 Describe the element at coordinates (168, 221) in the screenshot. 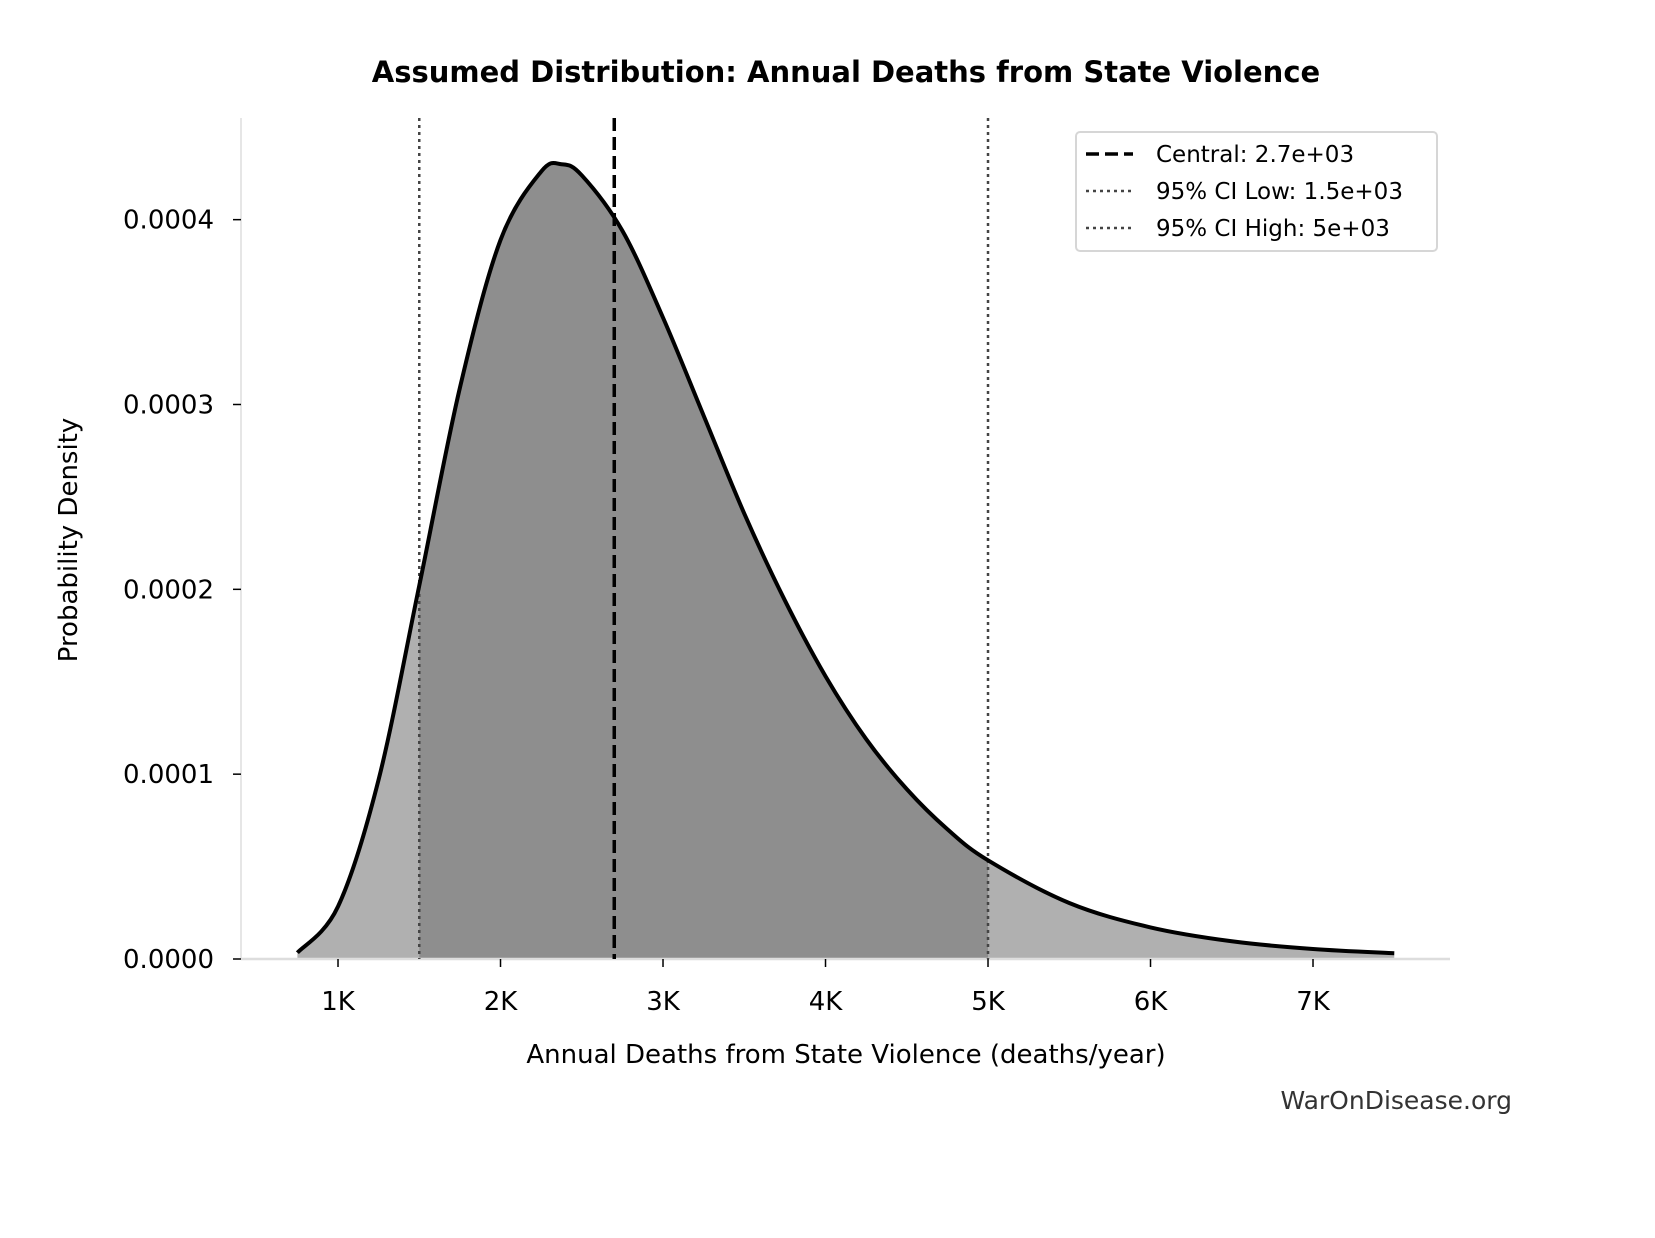

I see `y-tick-label: 0.0004` at that location.